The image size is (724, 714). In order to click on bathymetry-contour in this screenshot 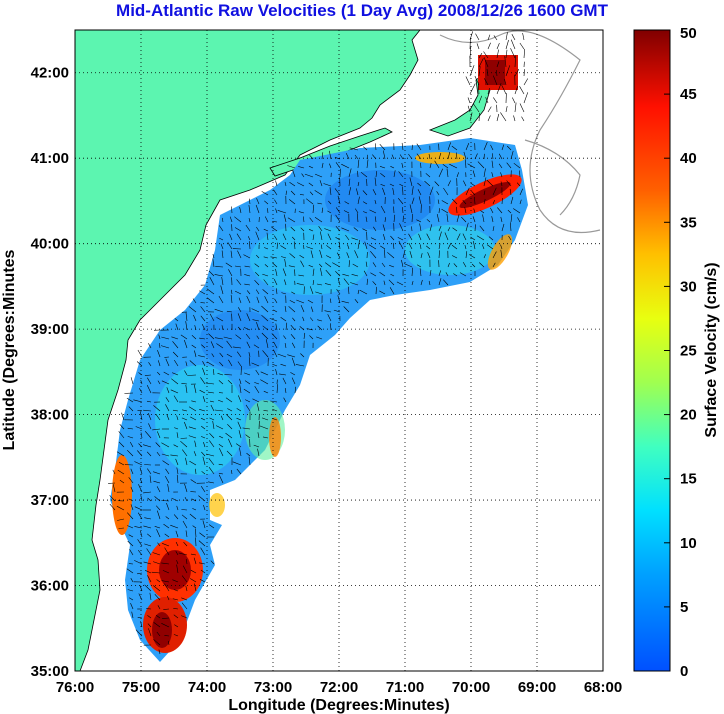, I will do `click(552, 177)`.